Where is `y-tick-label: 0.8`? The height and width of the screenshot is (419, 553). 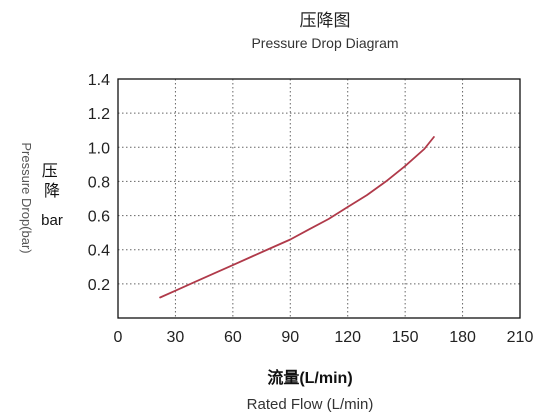 y-tick-label: 0.8 is located at coordinates (99, 182).